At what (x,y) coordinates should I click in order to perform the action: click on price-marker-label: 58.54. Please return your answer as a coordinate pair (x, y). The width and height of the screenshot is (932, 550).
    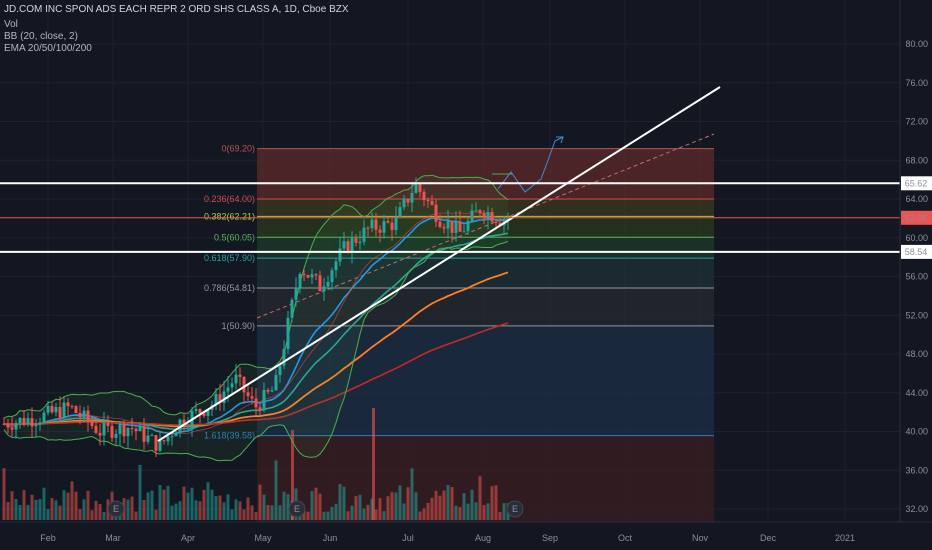
    Looking at the image, I should click on (916, 252).